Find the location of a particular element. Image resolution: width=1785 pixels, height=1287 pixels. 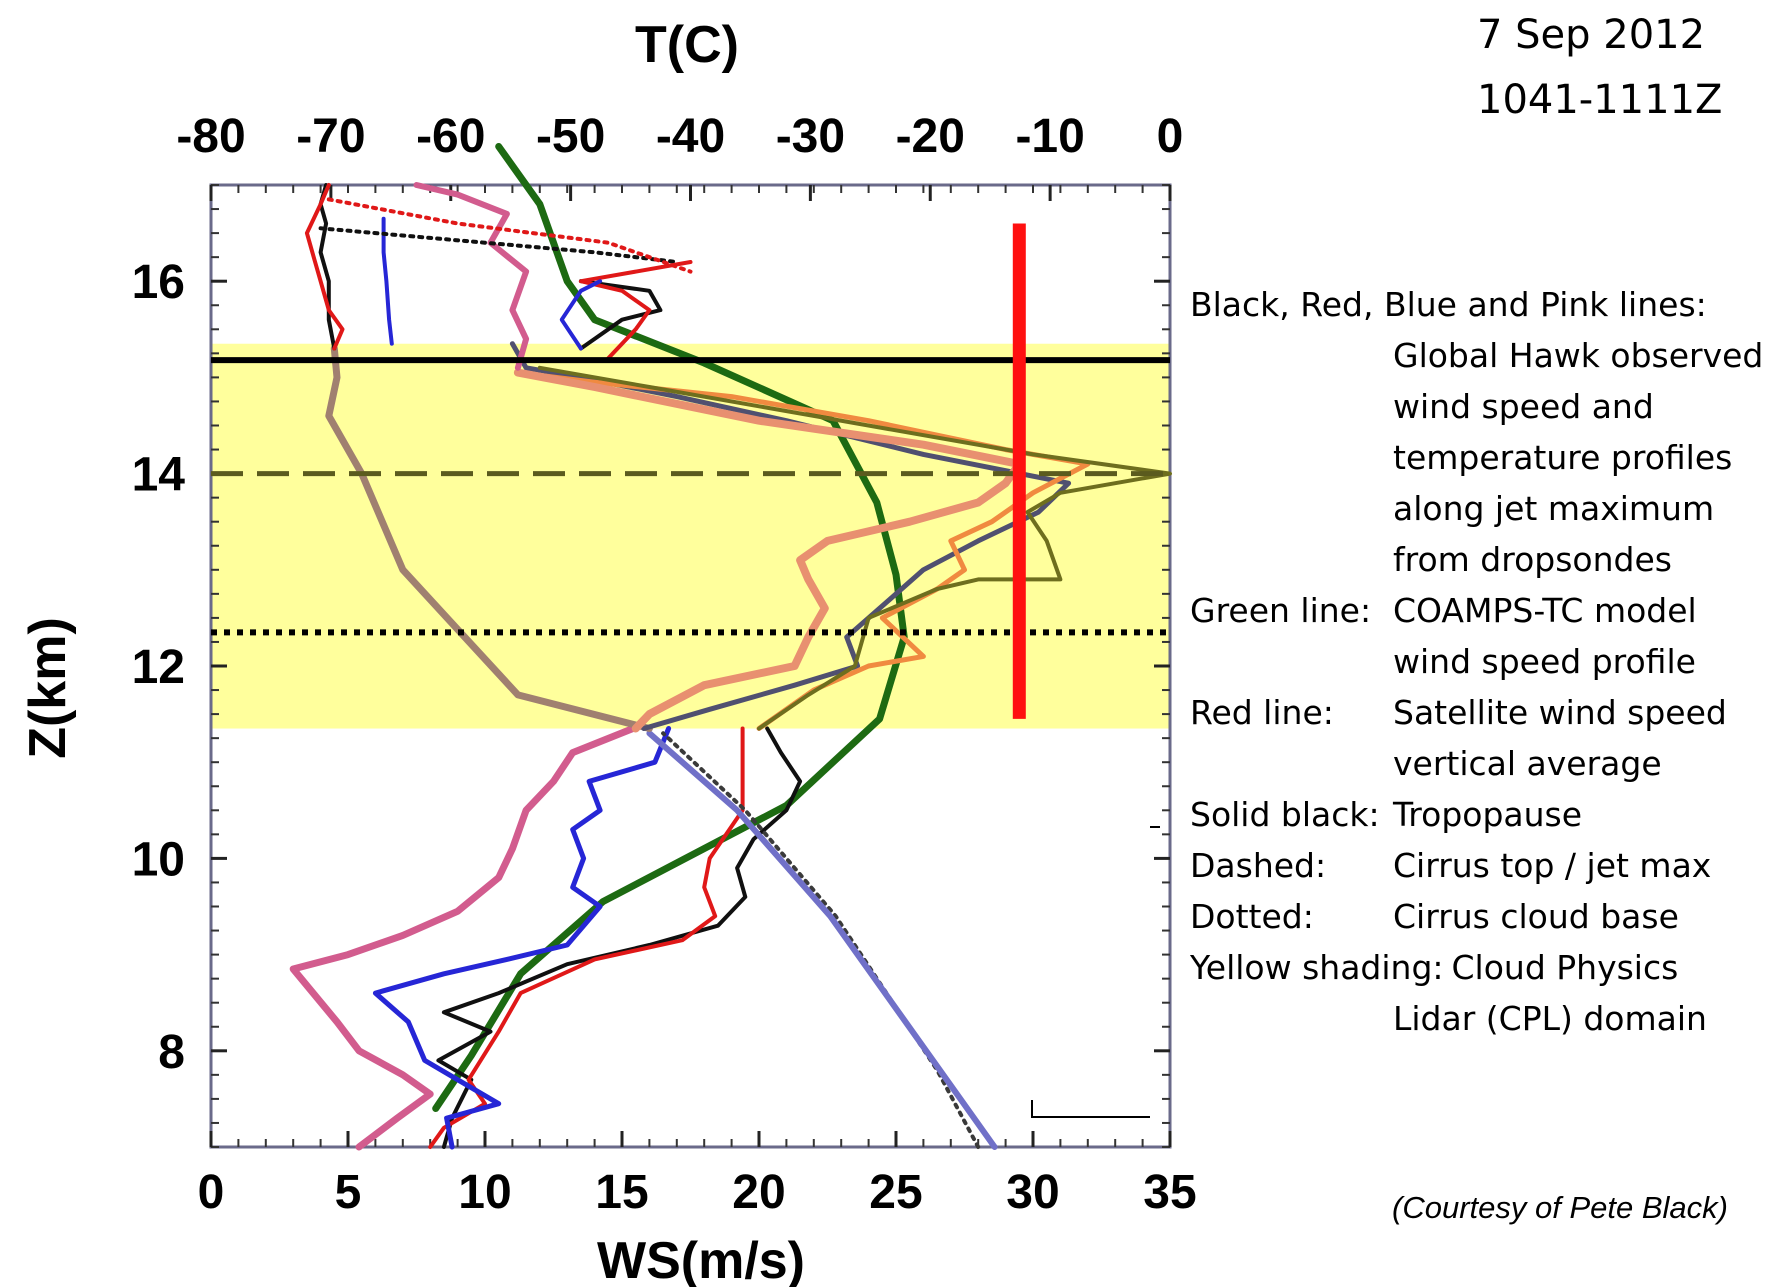

temperature-axis-title: T(C) is located at coordinates (687, 45).